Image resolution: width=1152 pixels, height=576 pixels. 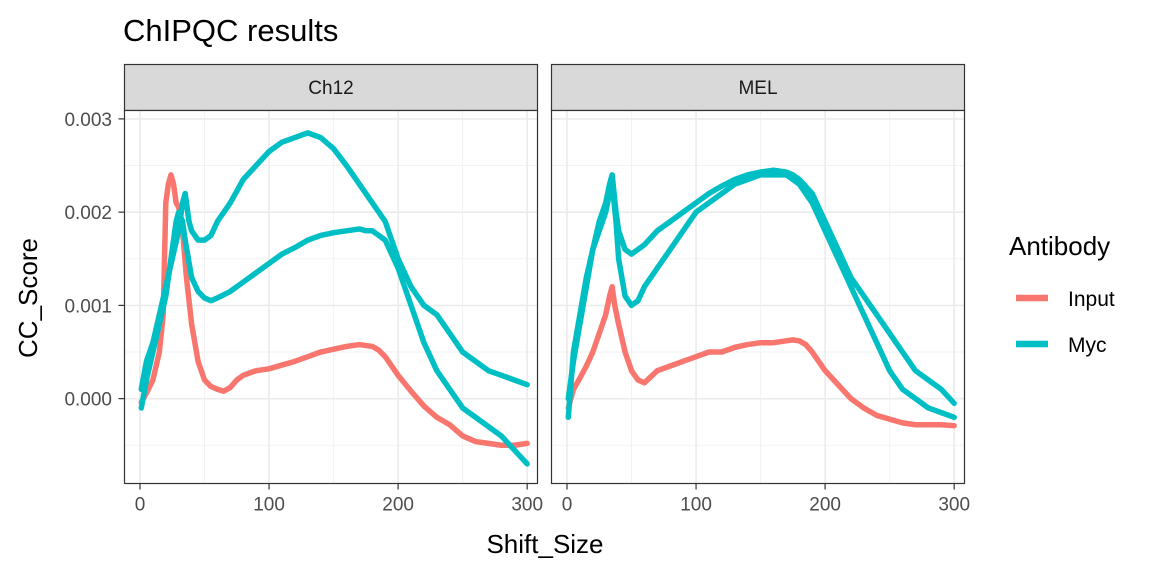 What do you see at coordinates (1087, 345) in the screenshot?
I see `legend-label-myc: Myc` at bounding box center [1087, 345].